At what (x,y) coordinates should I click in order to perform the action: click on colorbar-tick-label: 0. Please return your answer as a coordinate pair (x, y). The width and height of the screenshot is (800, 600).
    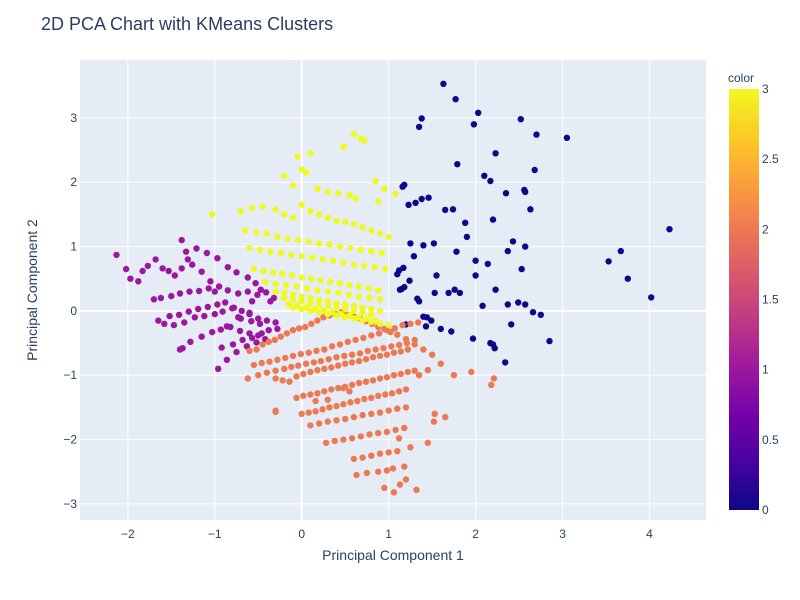
    Looking at the image, I should click on (765, 510).